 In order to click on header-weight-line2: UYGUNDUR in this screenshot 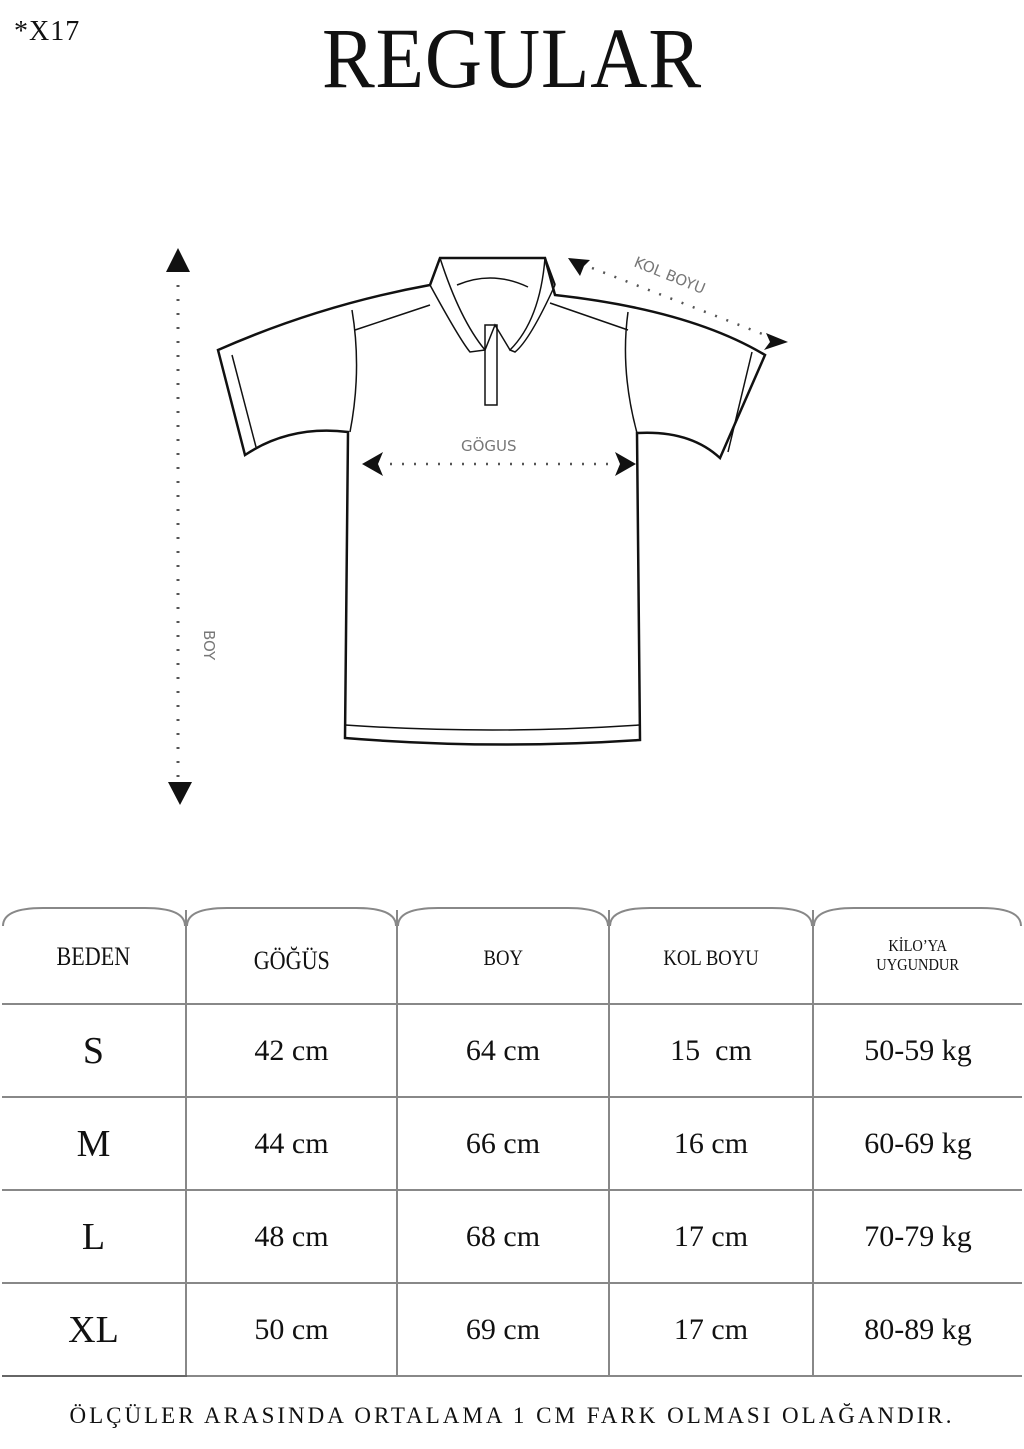, I will do `click(918, 964)`.